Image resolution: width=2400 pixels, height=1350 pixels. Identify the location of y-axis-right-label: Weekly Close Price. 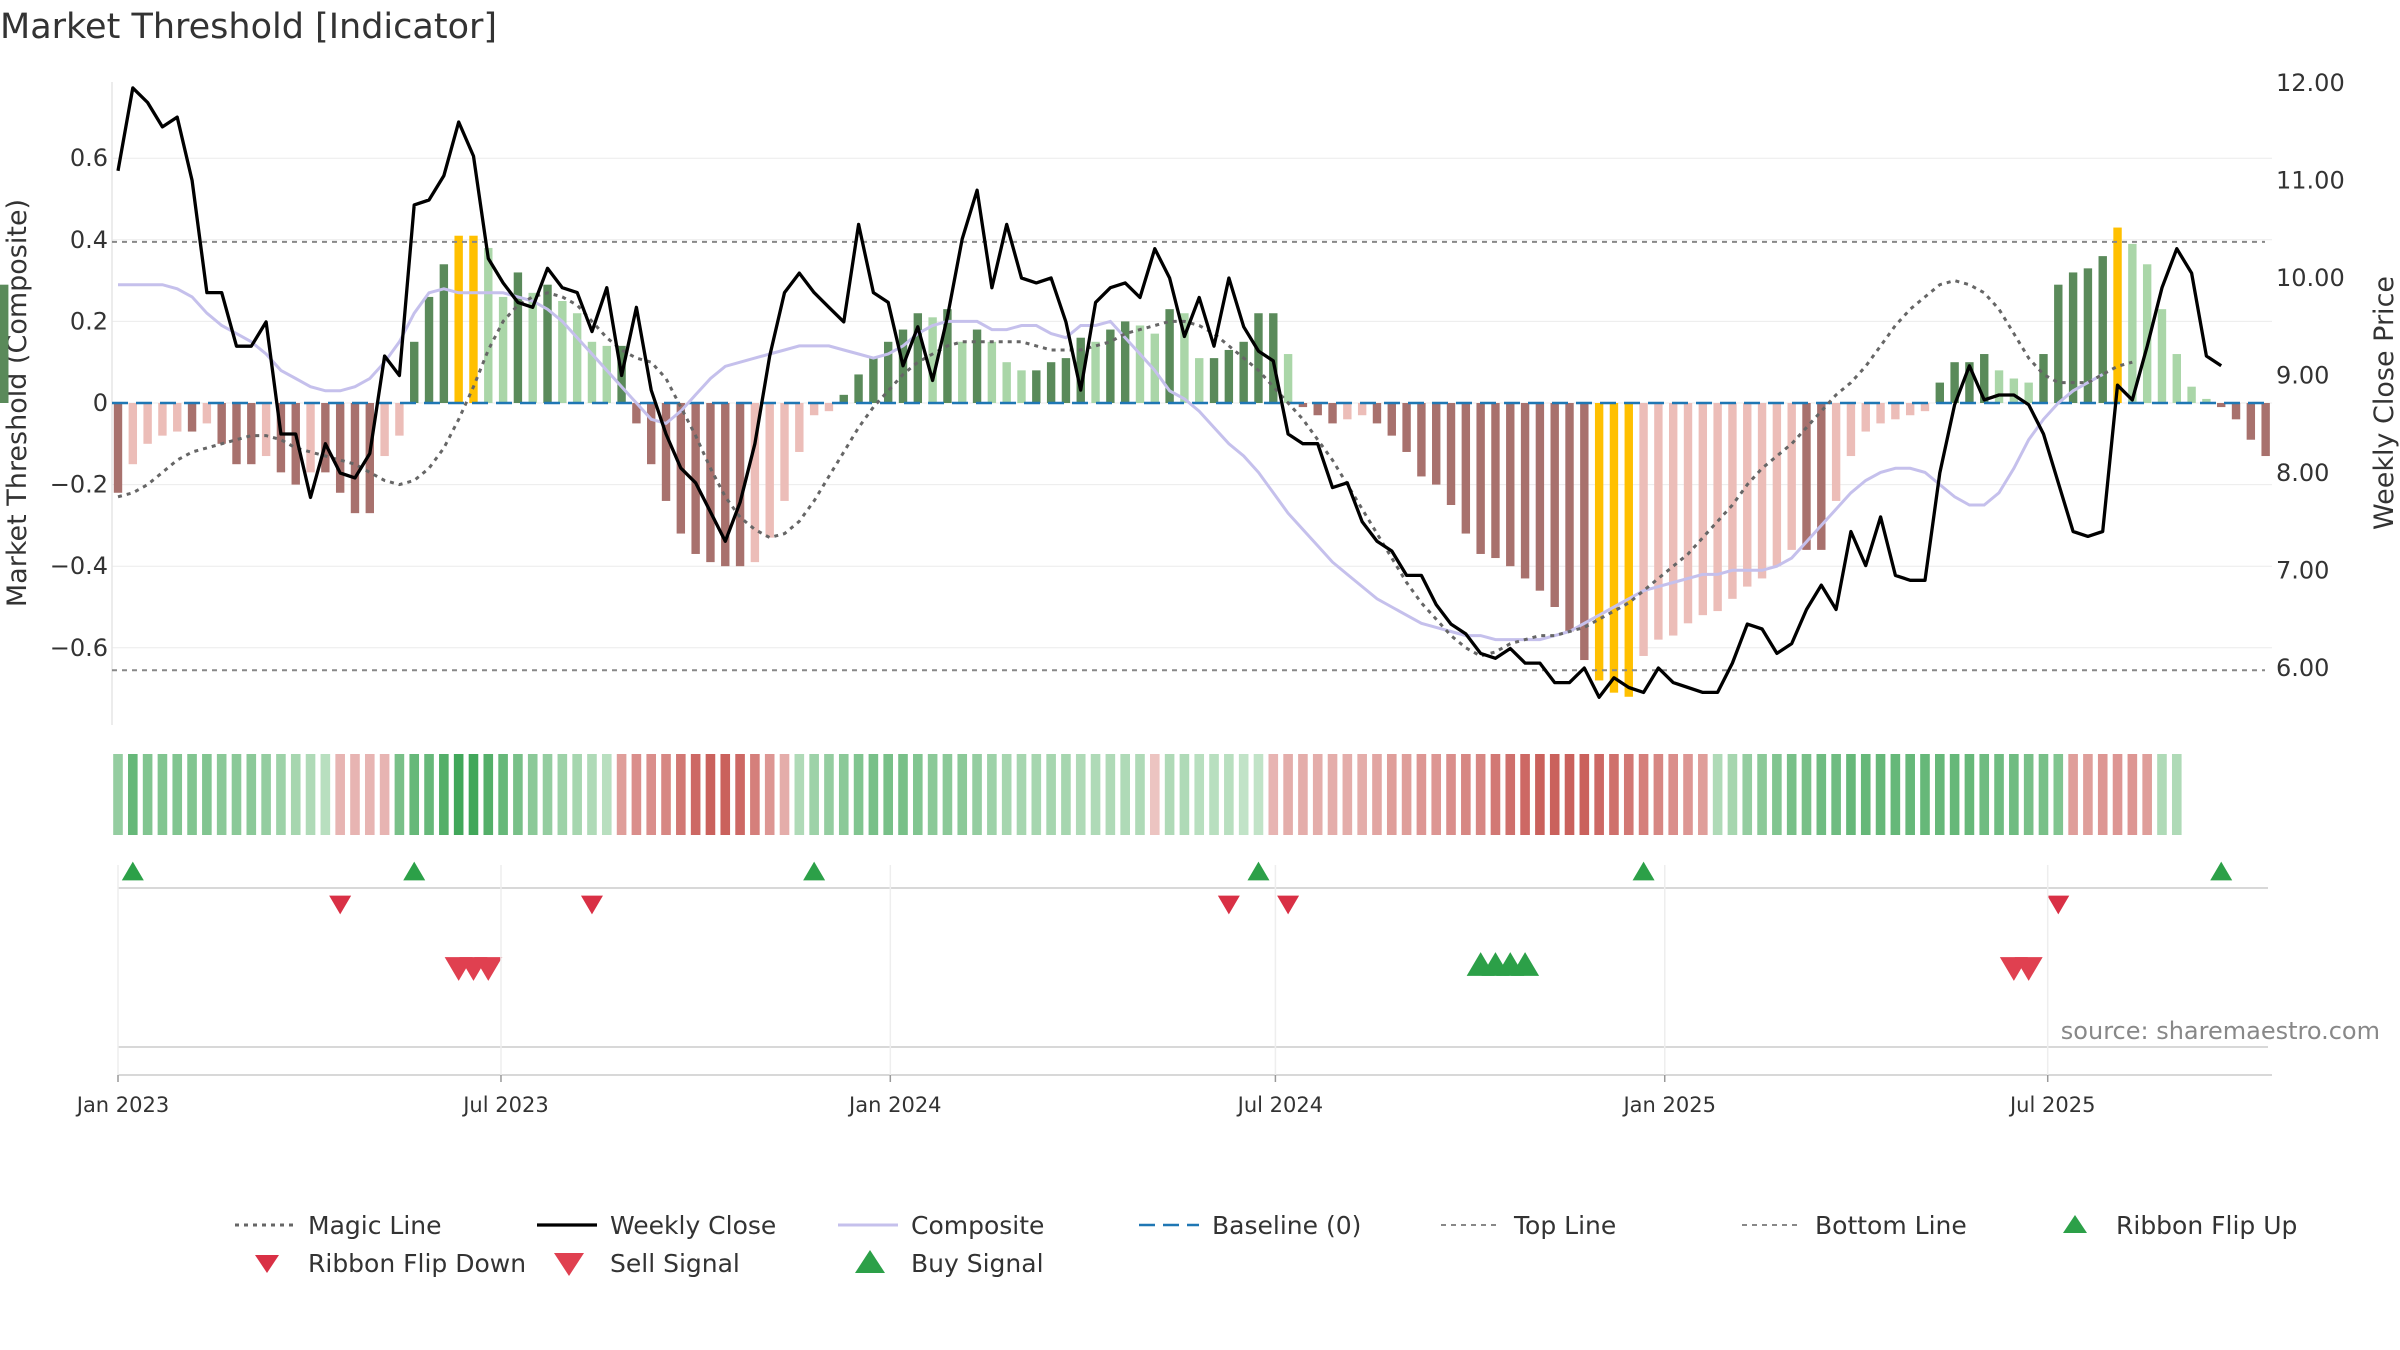
(2384, 403).